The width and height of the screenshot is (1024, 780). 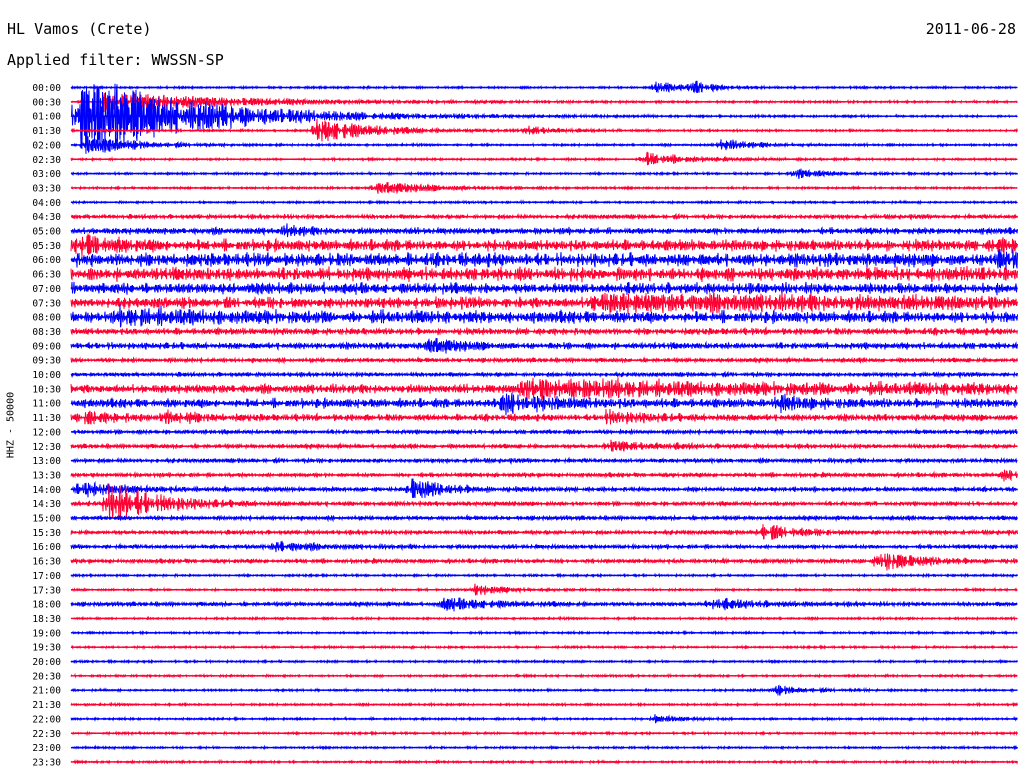 I want to click on row-time-label: 05:30, so click(x=46, y=246).